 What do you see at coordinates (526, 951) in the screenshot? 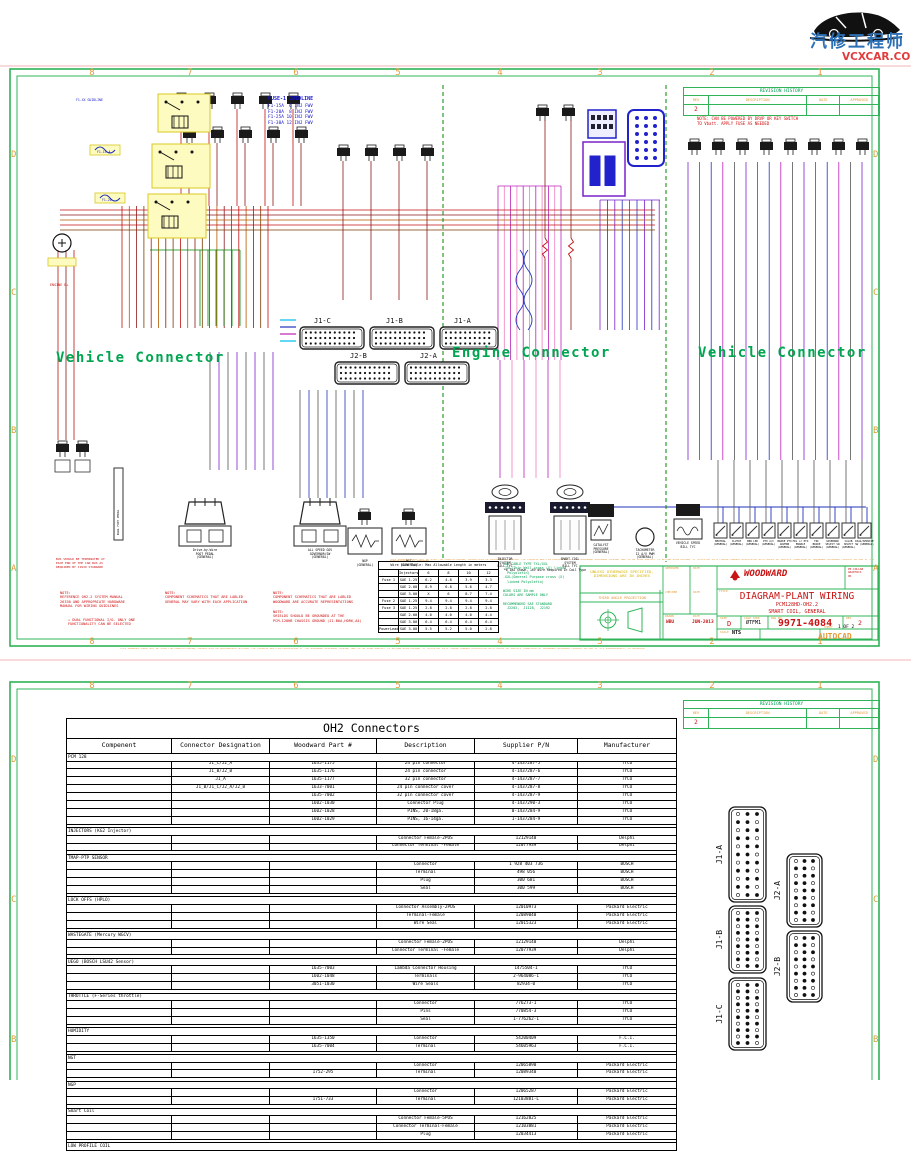
I see `oh2-cell: 12077939` at bounding box center [526, 951].